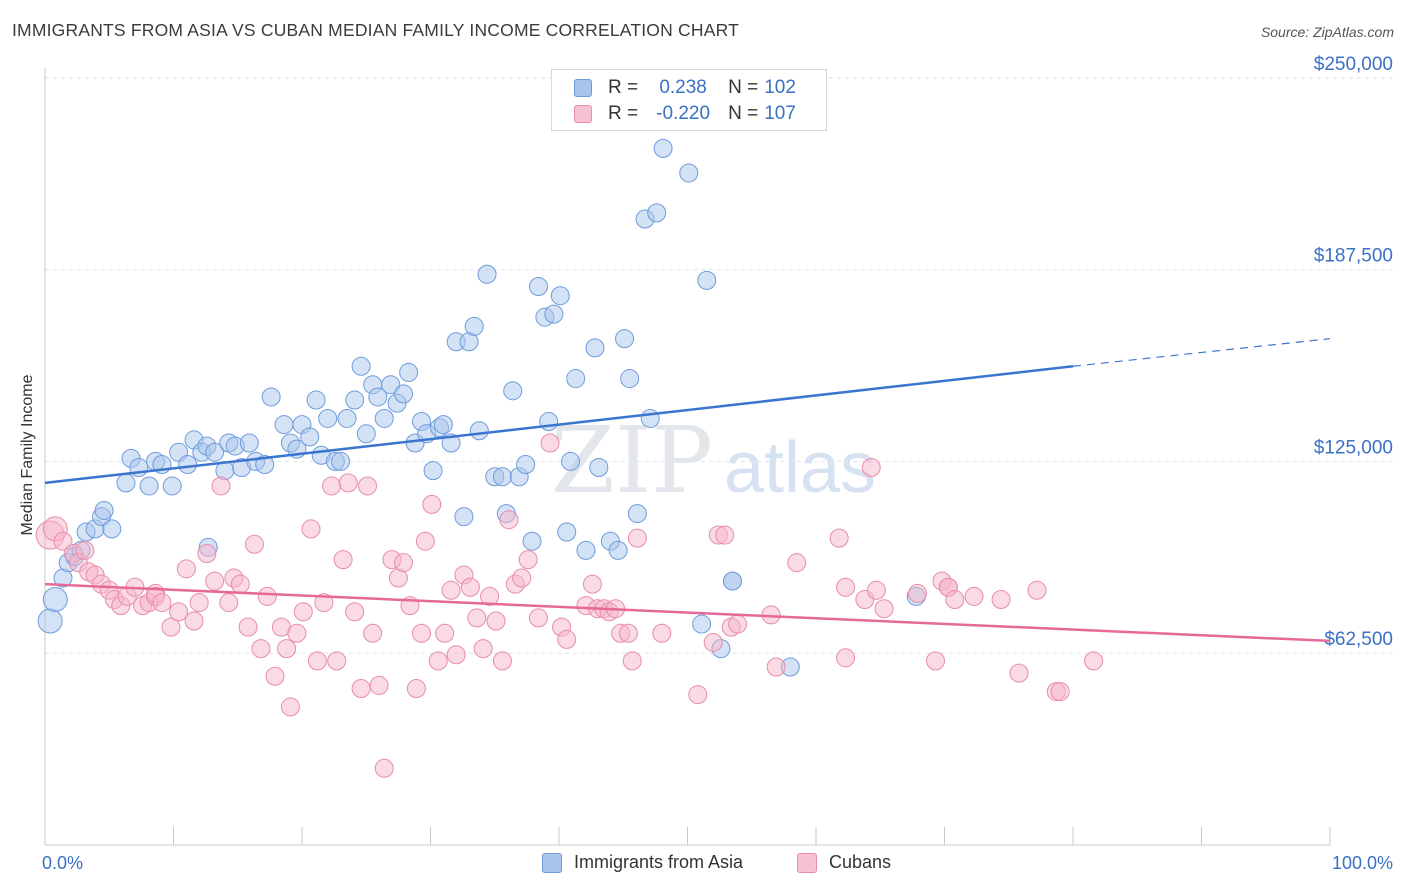  I want to click on bottom-legend-asia: Immigrants from Asia, so click(642, 862).